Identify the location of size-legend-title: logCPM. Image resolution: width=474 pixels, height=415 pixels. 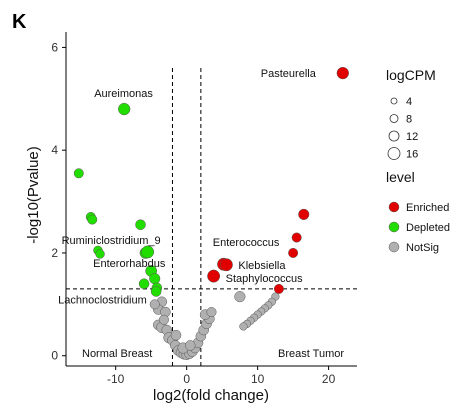
(411, 75).